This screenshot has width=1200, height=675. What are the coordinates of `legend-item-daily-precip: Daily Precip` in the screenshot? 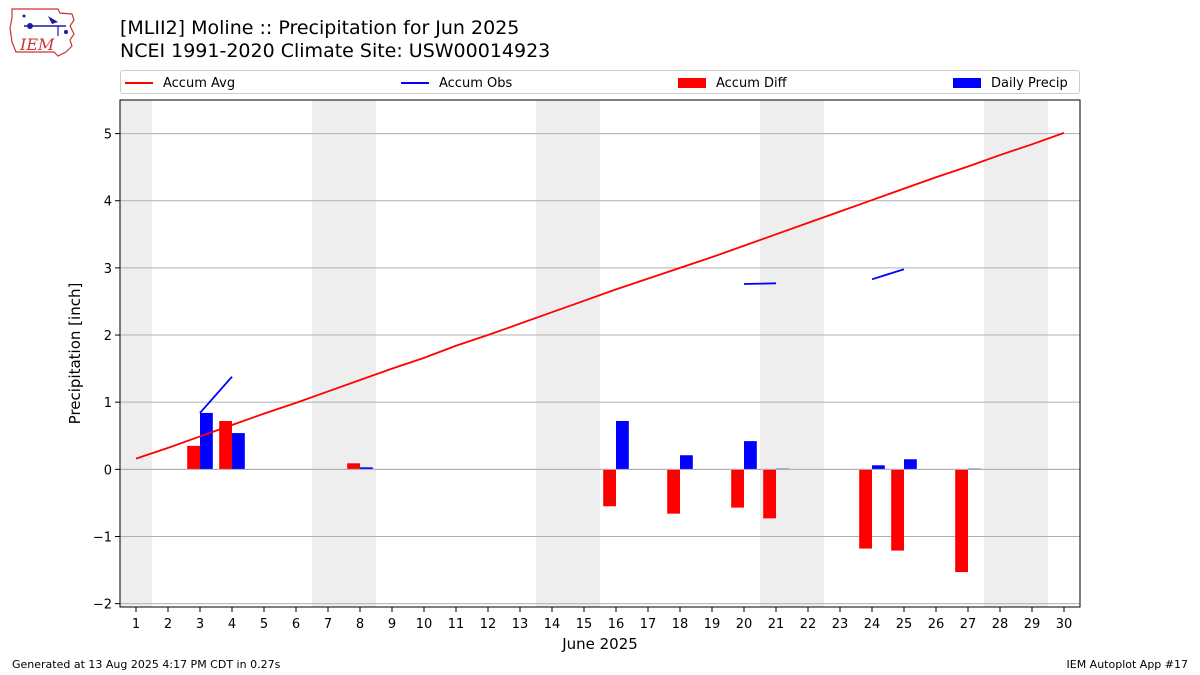 It's located at (1010, 83).